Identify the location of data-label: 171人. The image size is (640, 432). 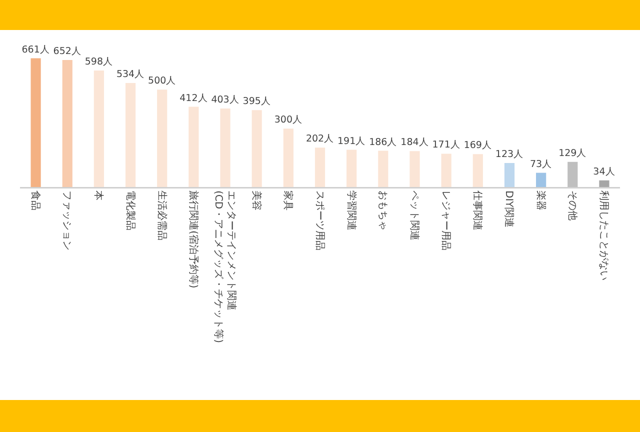
(446, 145).